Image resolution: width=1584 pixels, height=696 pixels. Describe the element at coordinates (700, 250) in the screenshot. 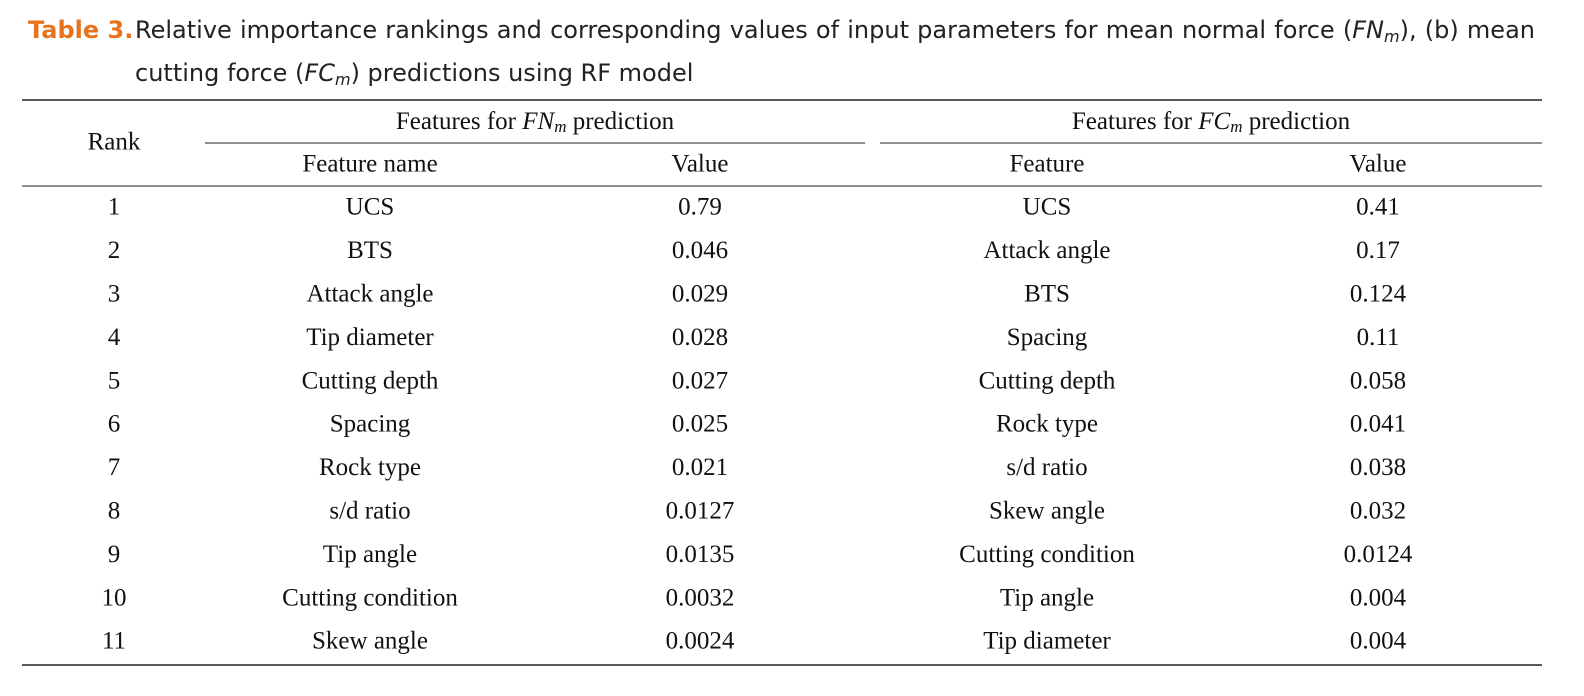

I see `table-cell: 0.046` at that location.